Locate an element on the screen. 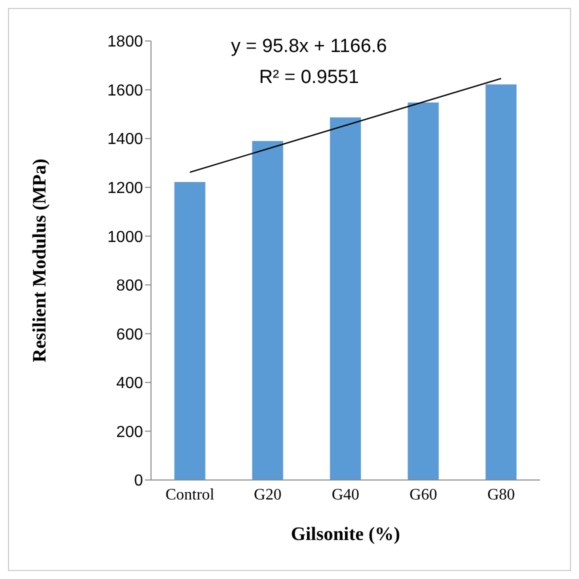  y-axis-title: Resilient Modulus (MPa) is located at coordinates (40, 260).